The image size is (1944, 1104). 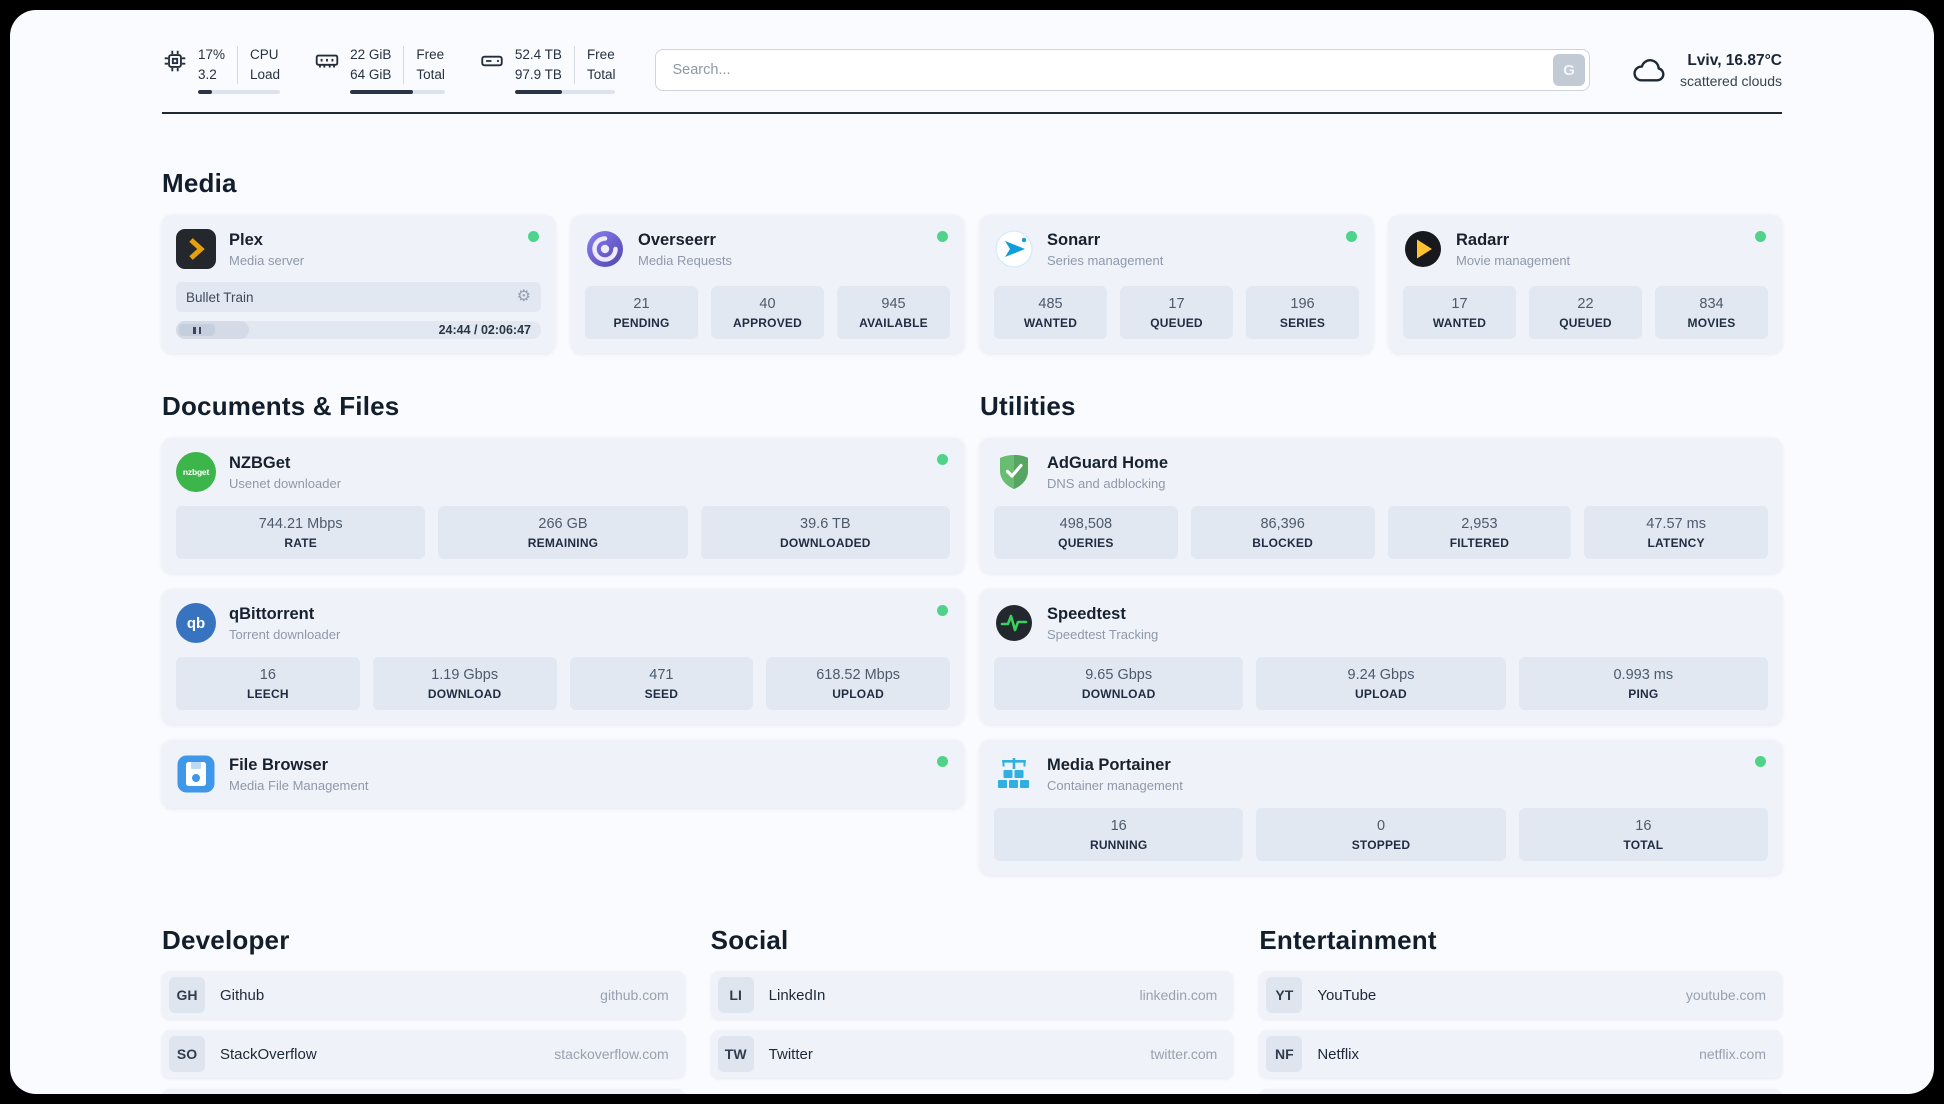 What do you see at coordinates (285, 483) in the screenshot?
I see `app-subtitle: Usenet downloader` at bounding box center [285, 483].